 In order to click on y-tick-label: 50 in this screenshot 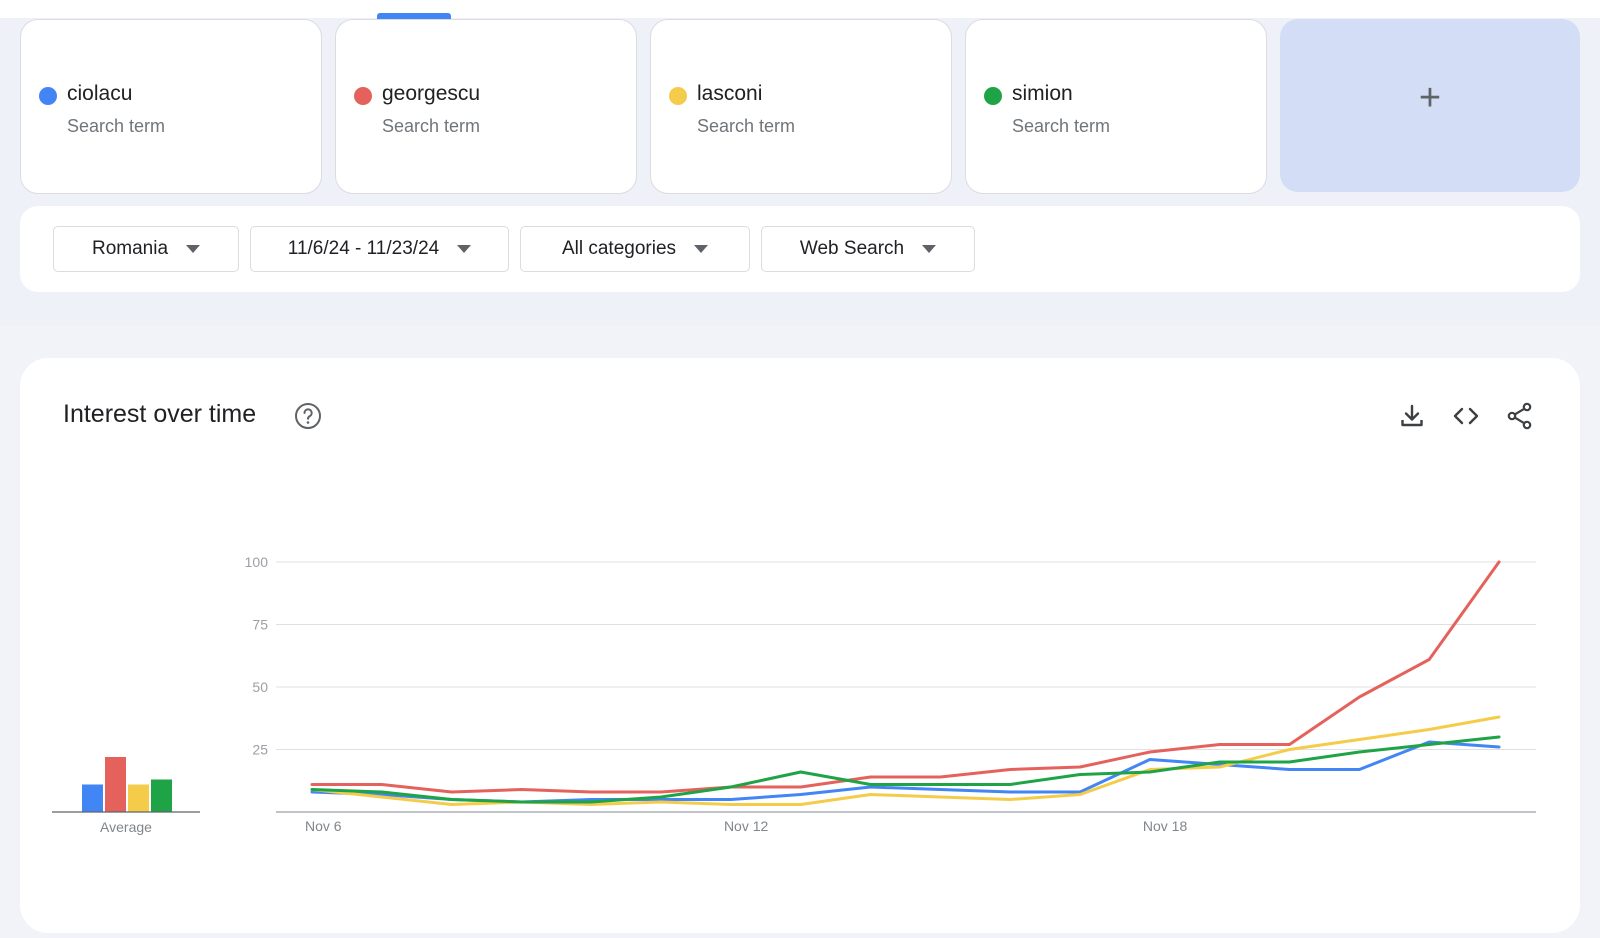, I will do `click(260, 687)`.